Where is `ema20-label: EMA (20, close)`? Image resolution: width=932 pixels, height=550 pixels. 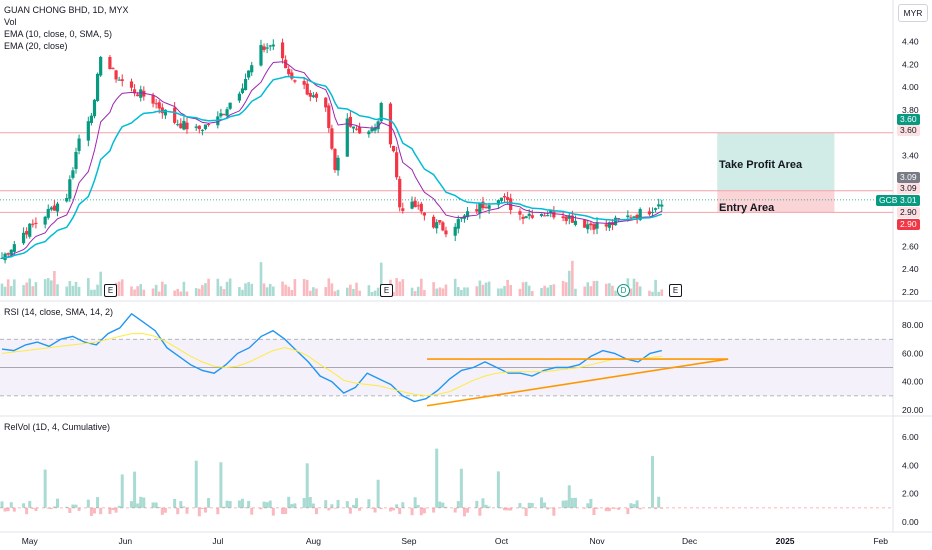 ema20-label: EMA (20, close) is located at coordinates (36, 46).